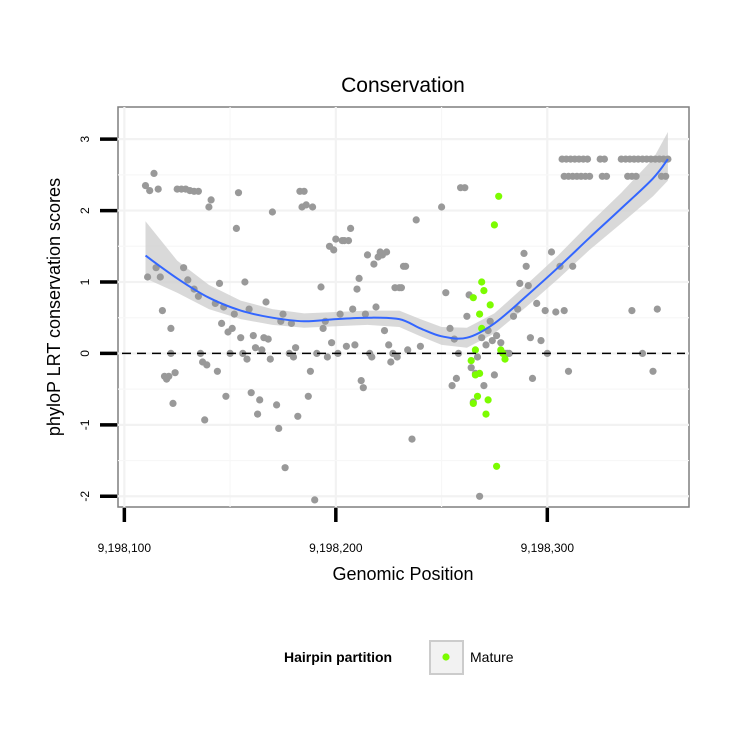 The height and width of the screenshot is (750, 750). What do you see at coordinates (338, 657) in the screenshot?
I see `legend-title: Hairpin partition` at bounding box center [338, 657].